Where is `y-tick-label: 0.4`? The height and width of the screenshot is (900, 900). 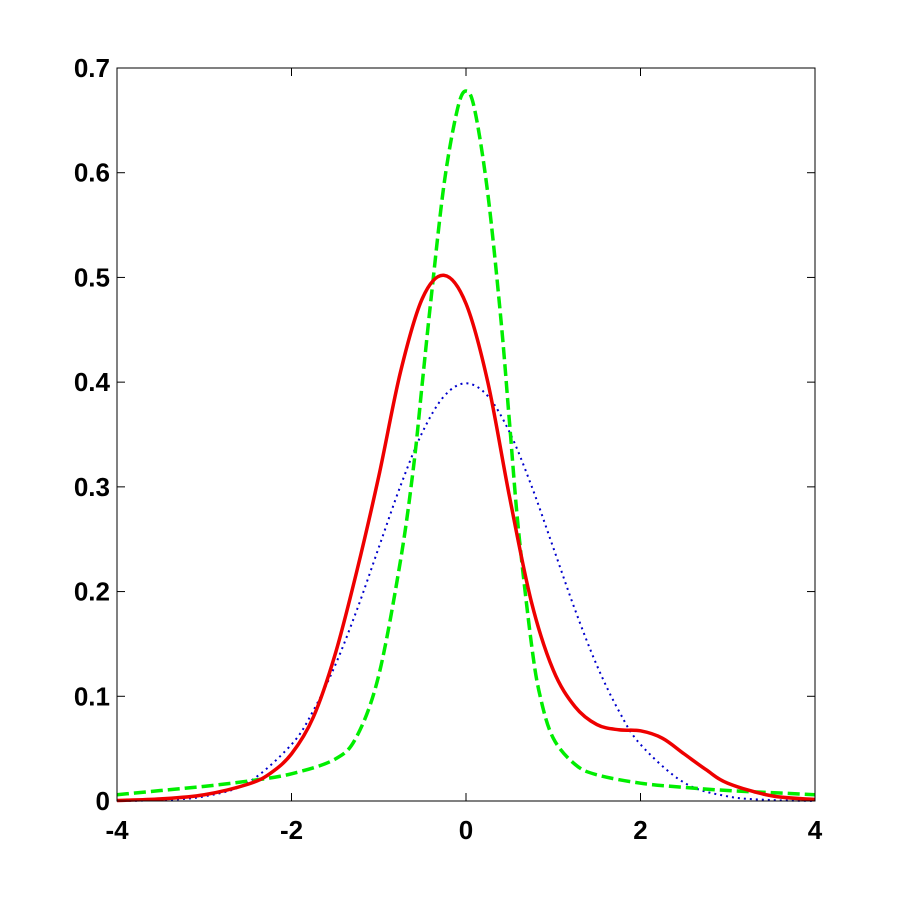
y-tick-label: 0.4 is located at coordinates (92, 382).